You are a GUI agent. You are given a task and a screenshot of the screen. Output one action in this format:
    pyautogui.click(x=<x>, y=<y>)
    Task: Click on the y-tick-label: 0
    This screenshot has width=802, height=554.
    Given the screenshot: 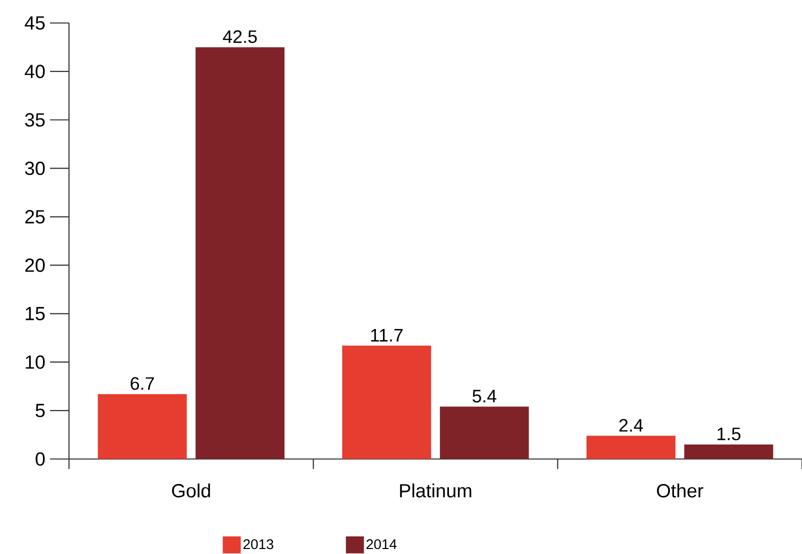 What is the action you would take?
    pyautogui.click(x=40, y=459)
    